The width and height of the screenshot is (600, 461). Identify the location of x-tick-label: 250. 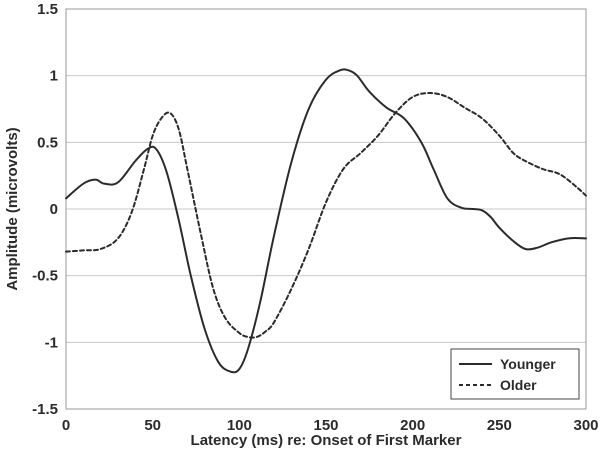
(499, 425).